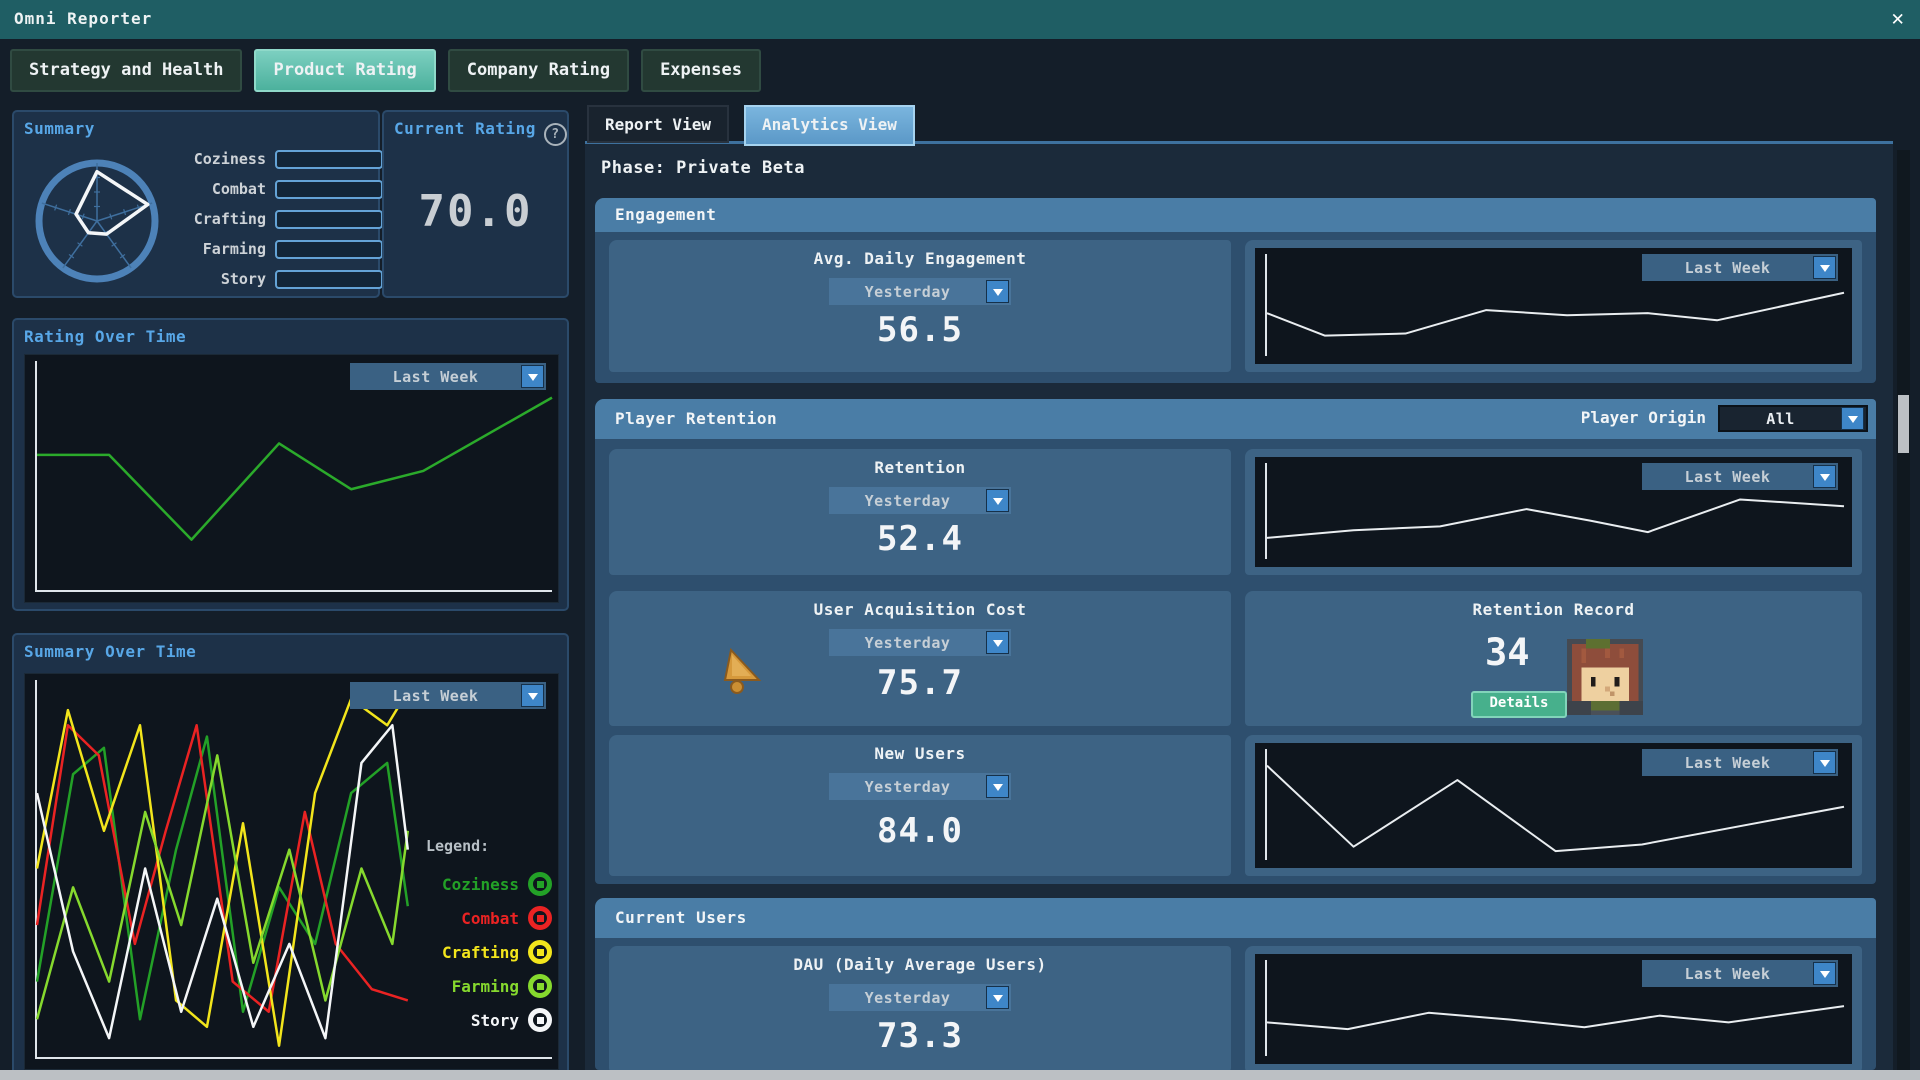  What do you see at coordinates (229, 159) in the screenshot?
I see `stat-label: Coziness` at bounding box center [229, 159].